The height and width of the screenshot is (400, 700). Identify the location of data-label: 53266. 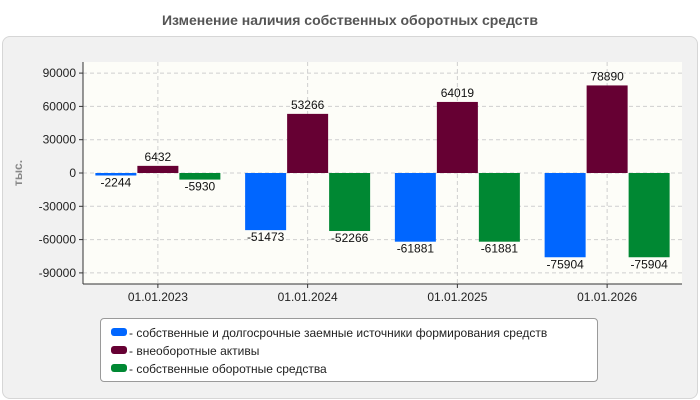
(308, 105).